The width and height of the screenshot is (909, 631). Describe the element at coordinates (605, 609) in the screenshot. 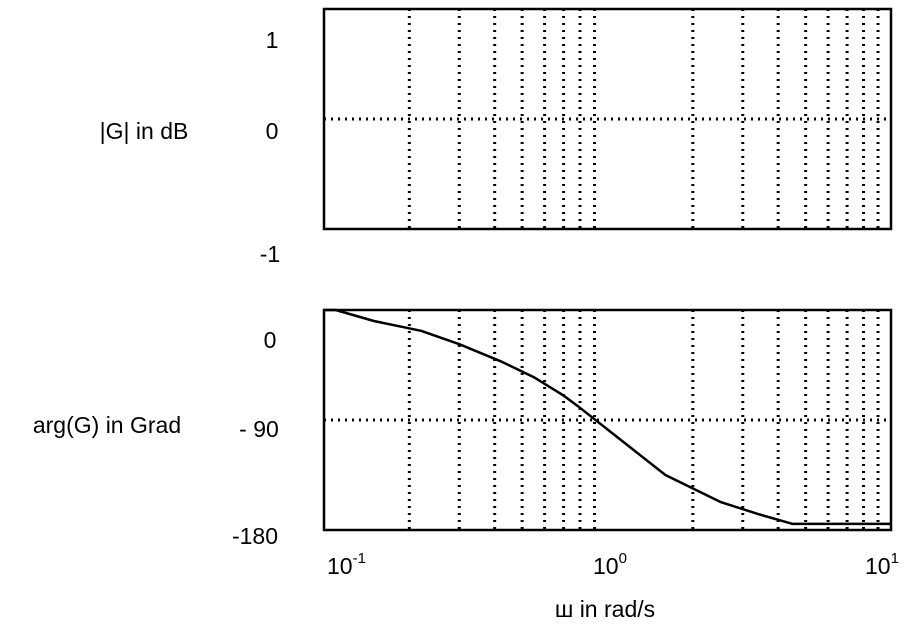

I see `x-axis-label: ш in rad/s` at that location.